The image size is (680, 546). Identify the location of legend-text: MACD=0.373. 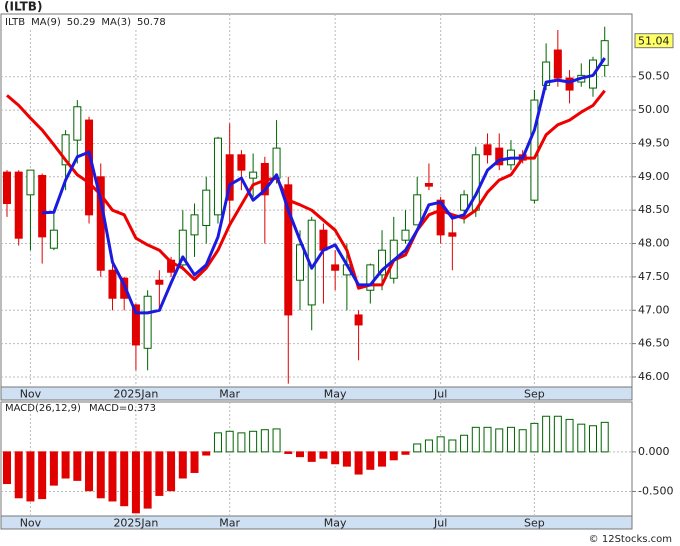
(122, 408).